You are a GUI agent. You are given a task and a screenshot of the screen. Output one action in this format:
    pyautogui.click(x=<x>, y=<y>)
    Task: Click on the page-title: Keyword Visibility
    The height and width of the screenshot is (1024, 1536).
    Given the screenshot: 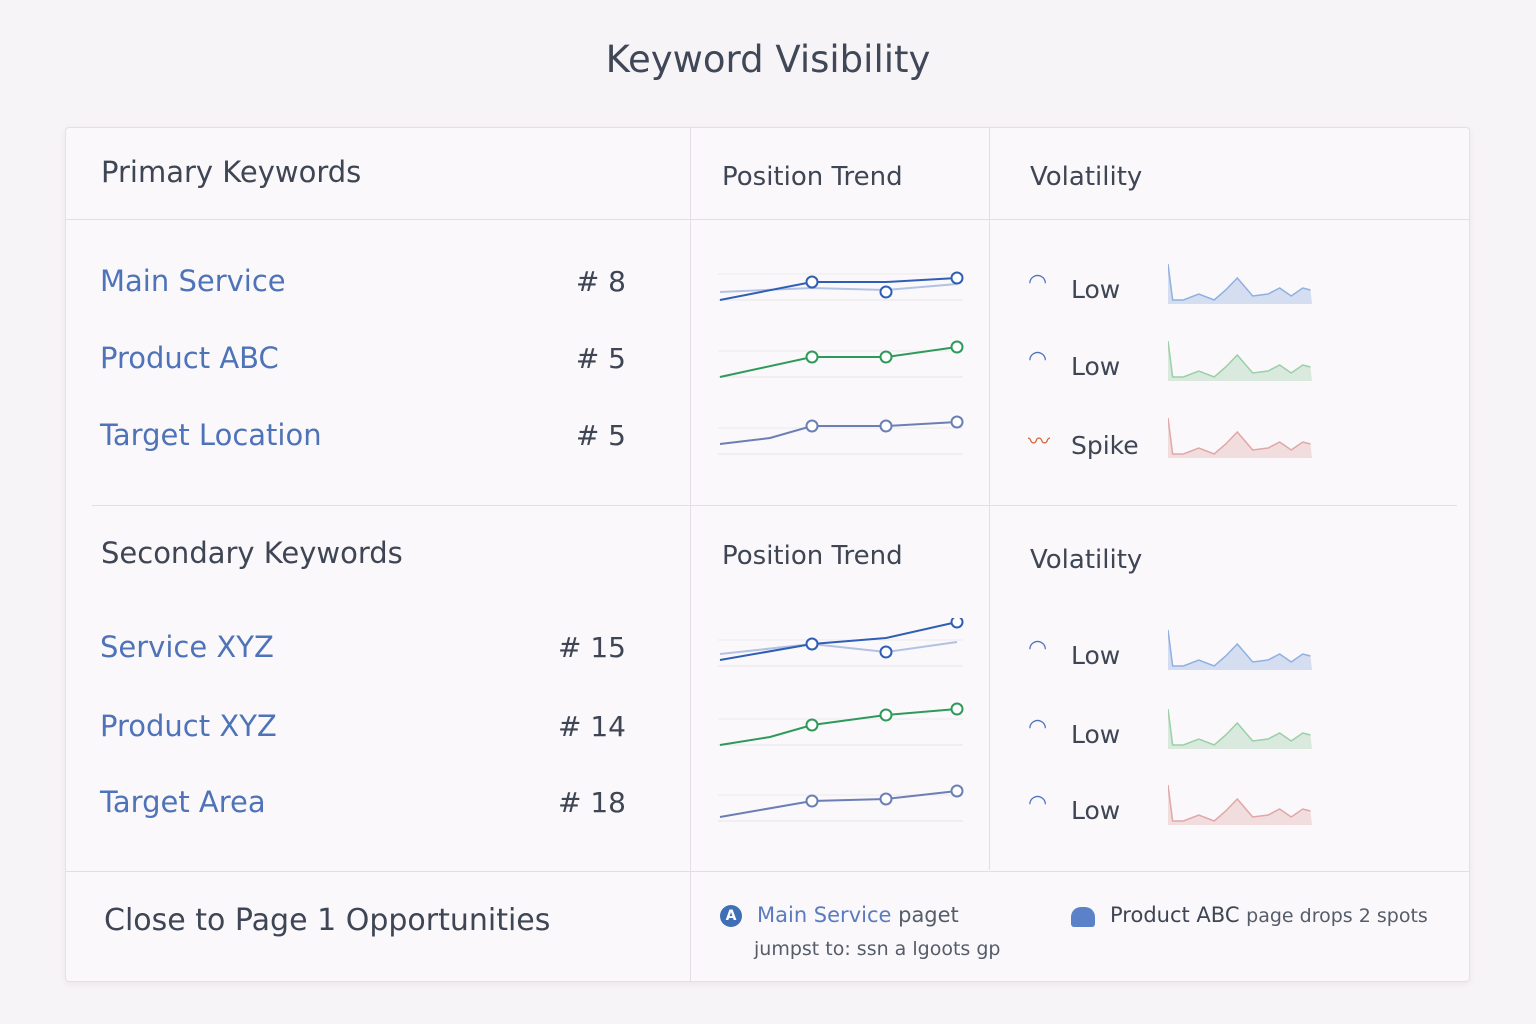 What is the action you would take?
    pyautogui.click(x=768, y=59)
    